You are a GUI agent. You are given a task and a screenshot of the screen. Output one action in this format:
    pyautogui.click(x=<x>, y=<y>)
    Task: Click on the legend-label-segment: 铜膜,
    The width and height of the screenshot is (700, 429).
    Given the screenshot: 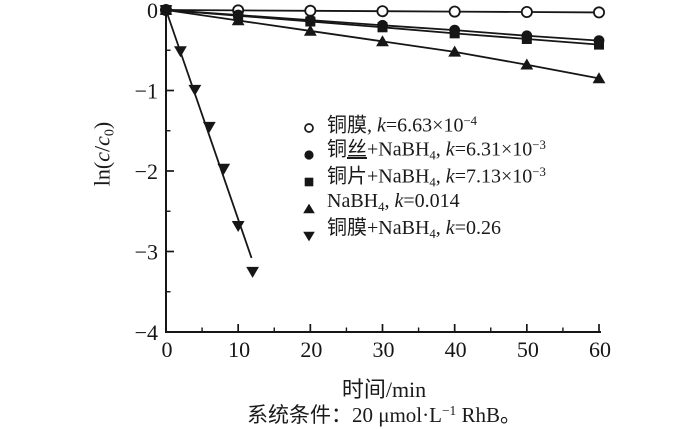 What is the action you would take?
    pyautogui.click(x=352, y=125)
    